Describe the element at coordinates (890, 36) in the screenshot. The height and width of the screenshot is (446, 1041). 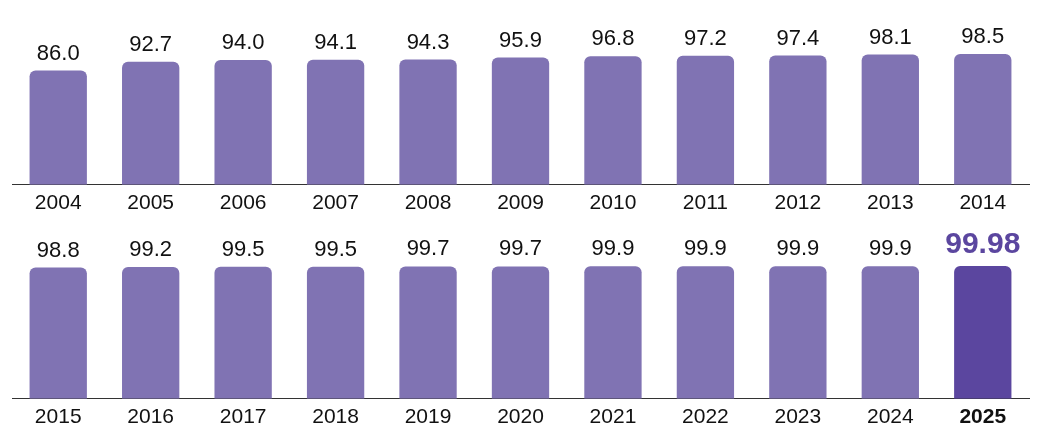
I see `data-label: 98.1` at that location.